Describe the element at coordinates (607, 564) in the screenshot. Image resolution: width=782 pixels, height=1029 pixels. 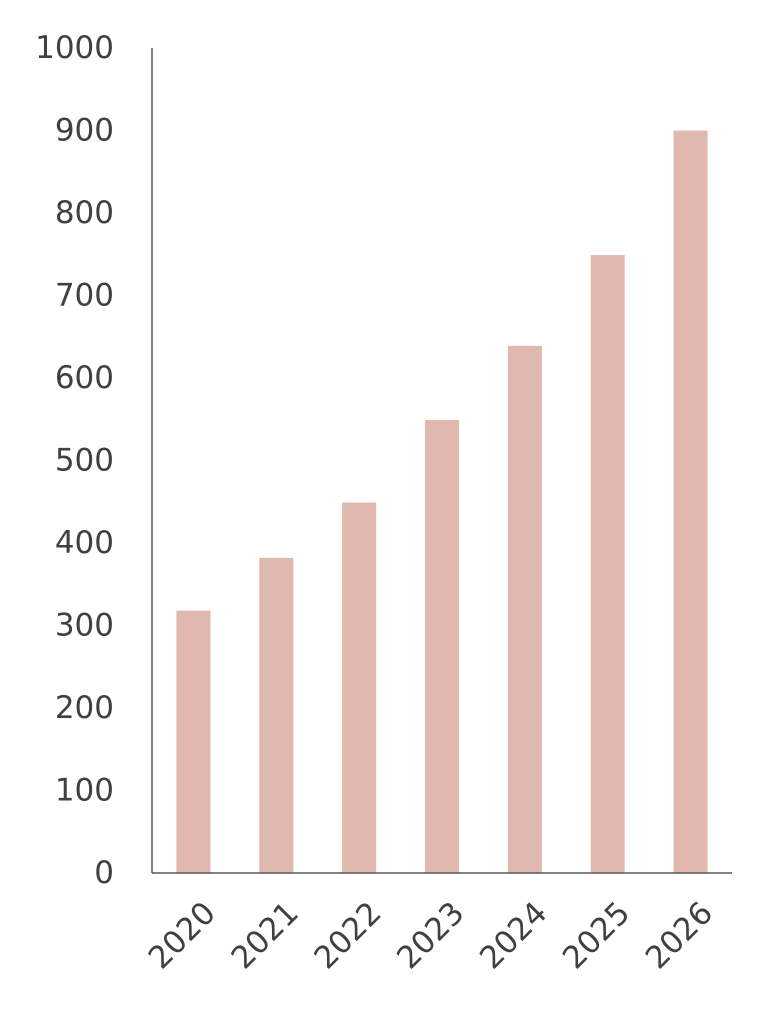
I see `bar-2025` at that location.